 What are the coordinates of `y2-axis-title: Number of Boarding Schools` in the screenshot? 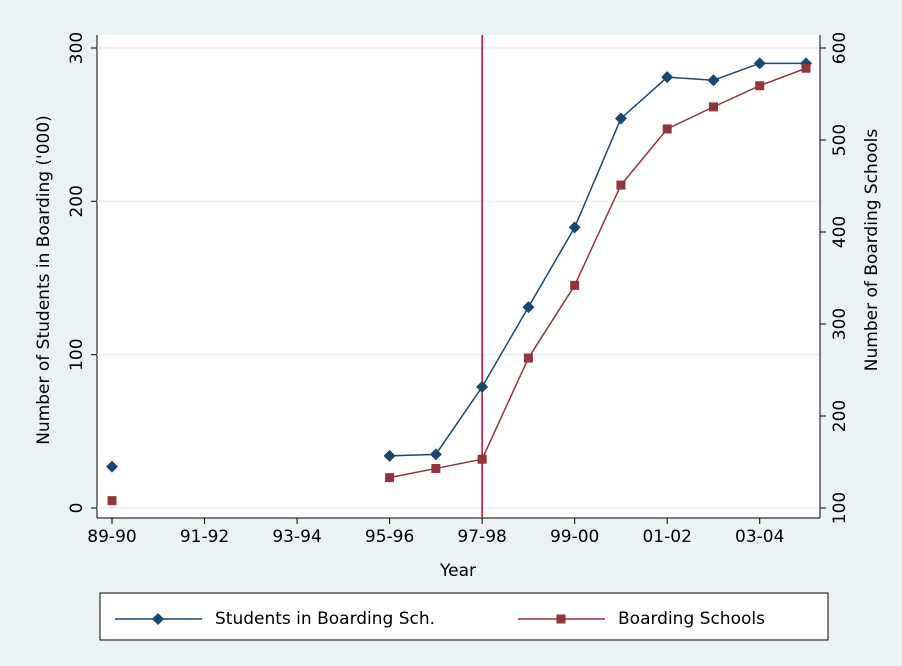 It's located at (872, 250).